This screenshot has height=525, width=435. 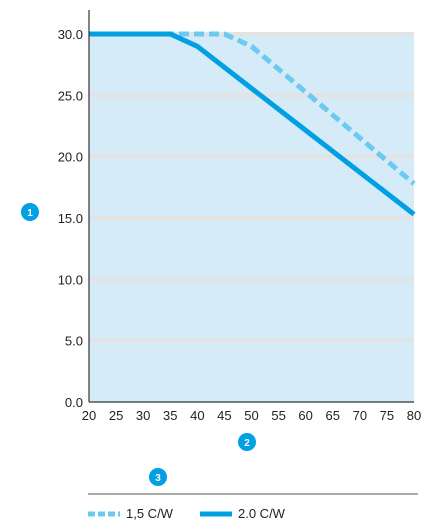 What do you see at coordinates (360, 415) in the screenshot?
I see `x-tick-label: 70` at bounding box center [360, 415].